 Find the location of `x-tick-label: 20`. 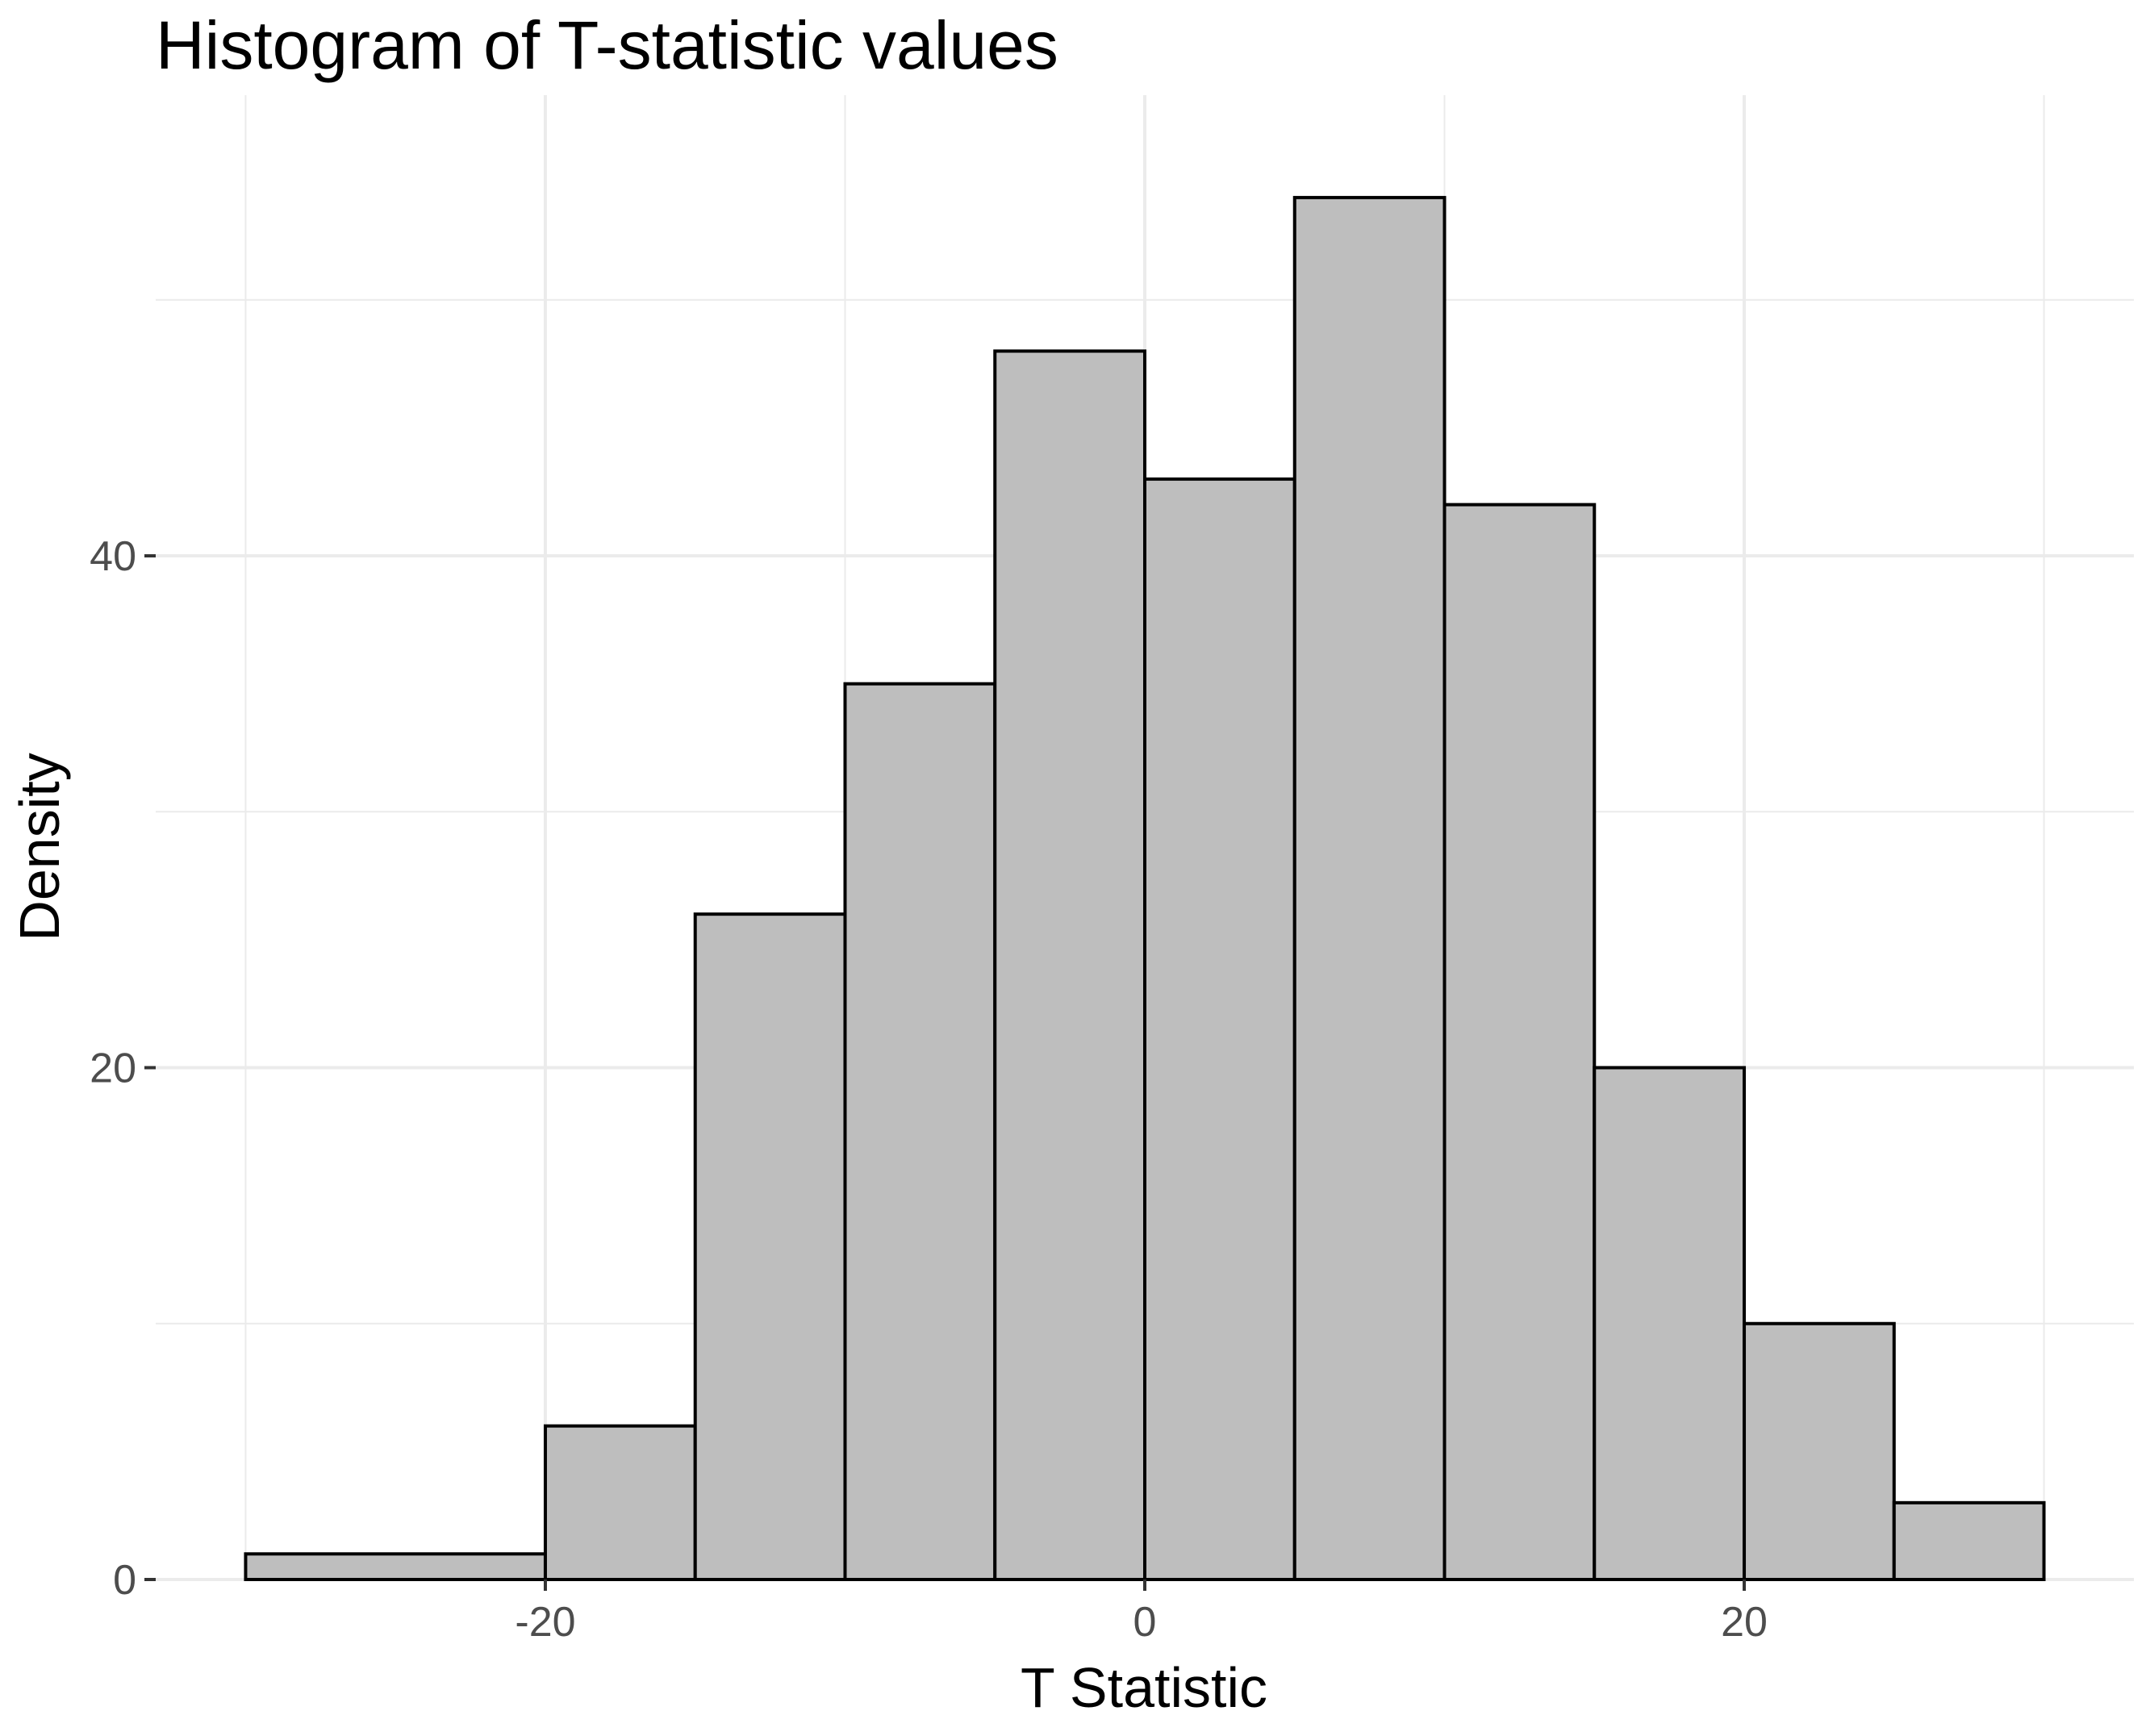

x-tick-label: 20 is located at coordinates (1744, 1623).